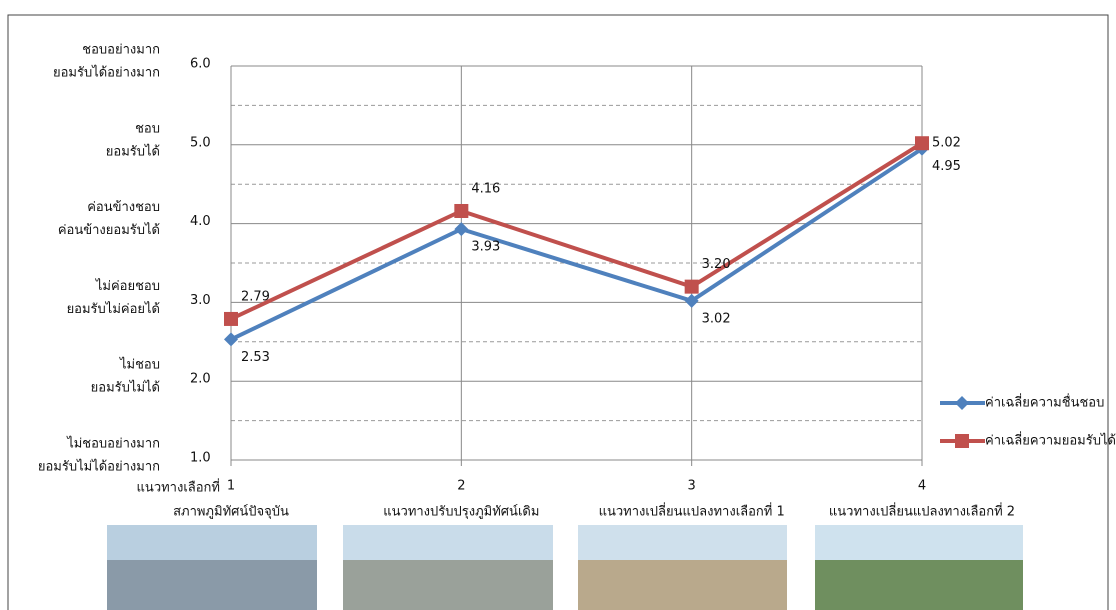 This screenshot has width=1116, height=610. I want to click on option-name: สภาพภูมิทัศน์ปัจจุบัน, so click(231, 512).